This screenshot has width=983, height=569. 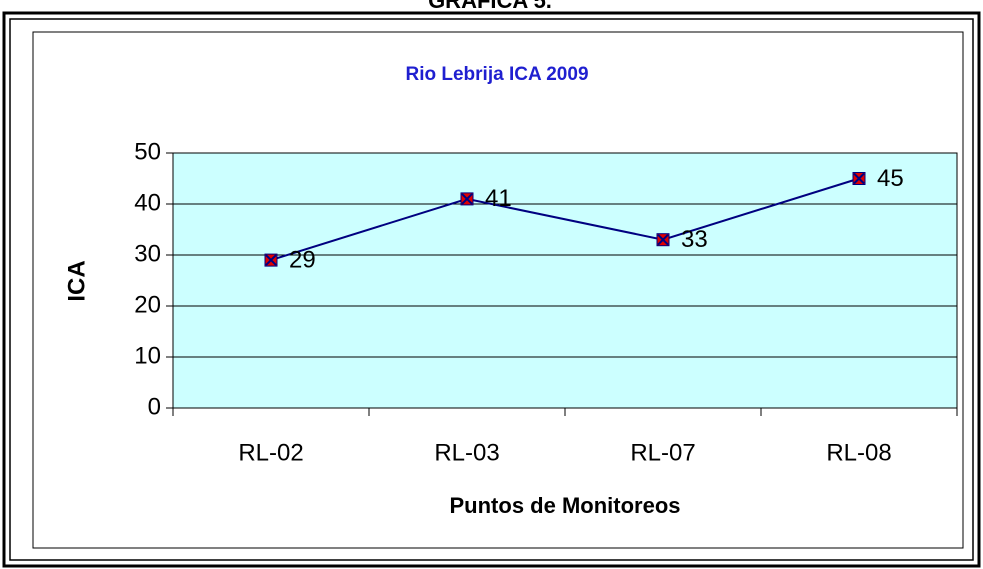 What do you see at coordinates (565, 505) in the screenshot?
I see `x-axis-label: Puntos de Monitoreos` at bounding box center [565, 505].